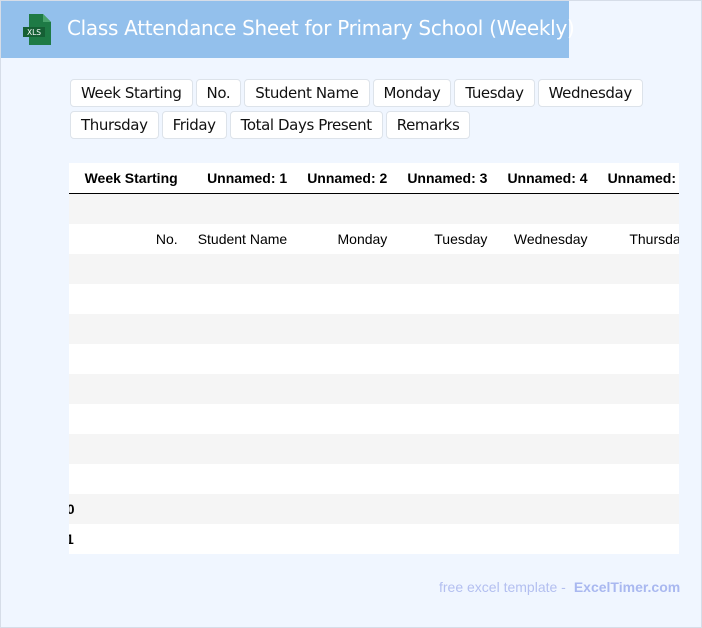 Image resolution: width=702 pixels, height=628 pixels. What do you see at coordinates (502, 587) in the screenshot?
I see `footer-text: free excel template -` at bounding box center [502, 587].